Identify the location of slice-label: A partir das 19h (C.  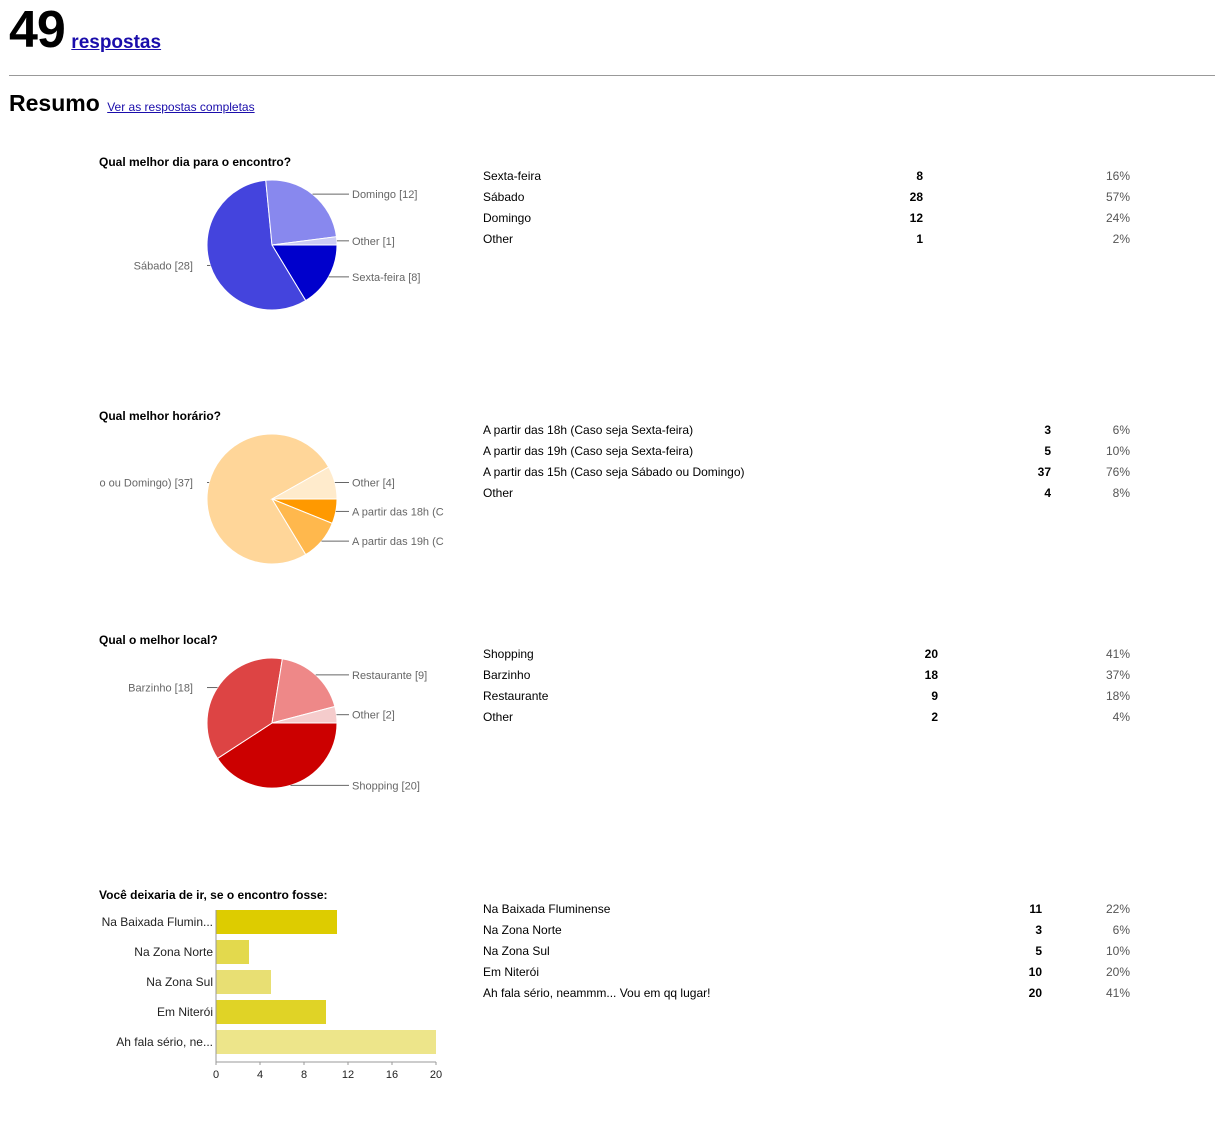
(398, 542).